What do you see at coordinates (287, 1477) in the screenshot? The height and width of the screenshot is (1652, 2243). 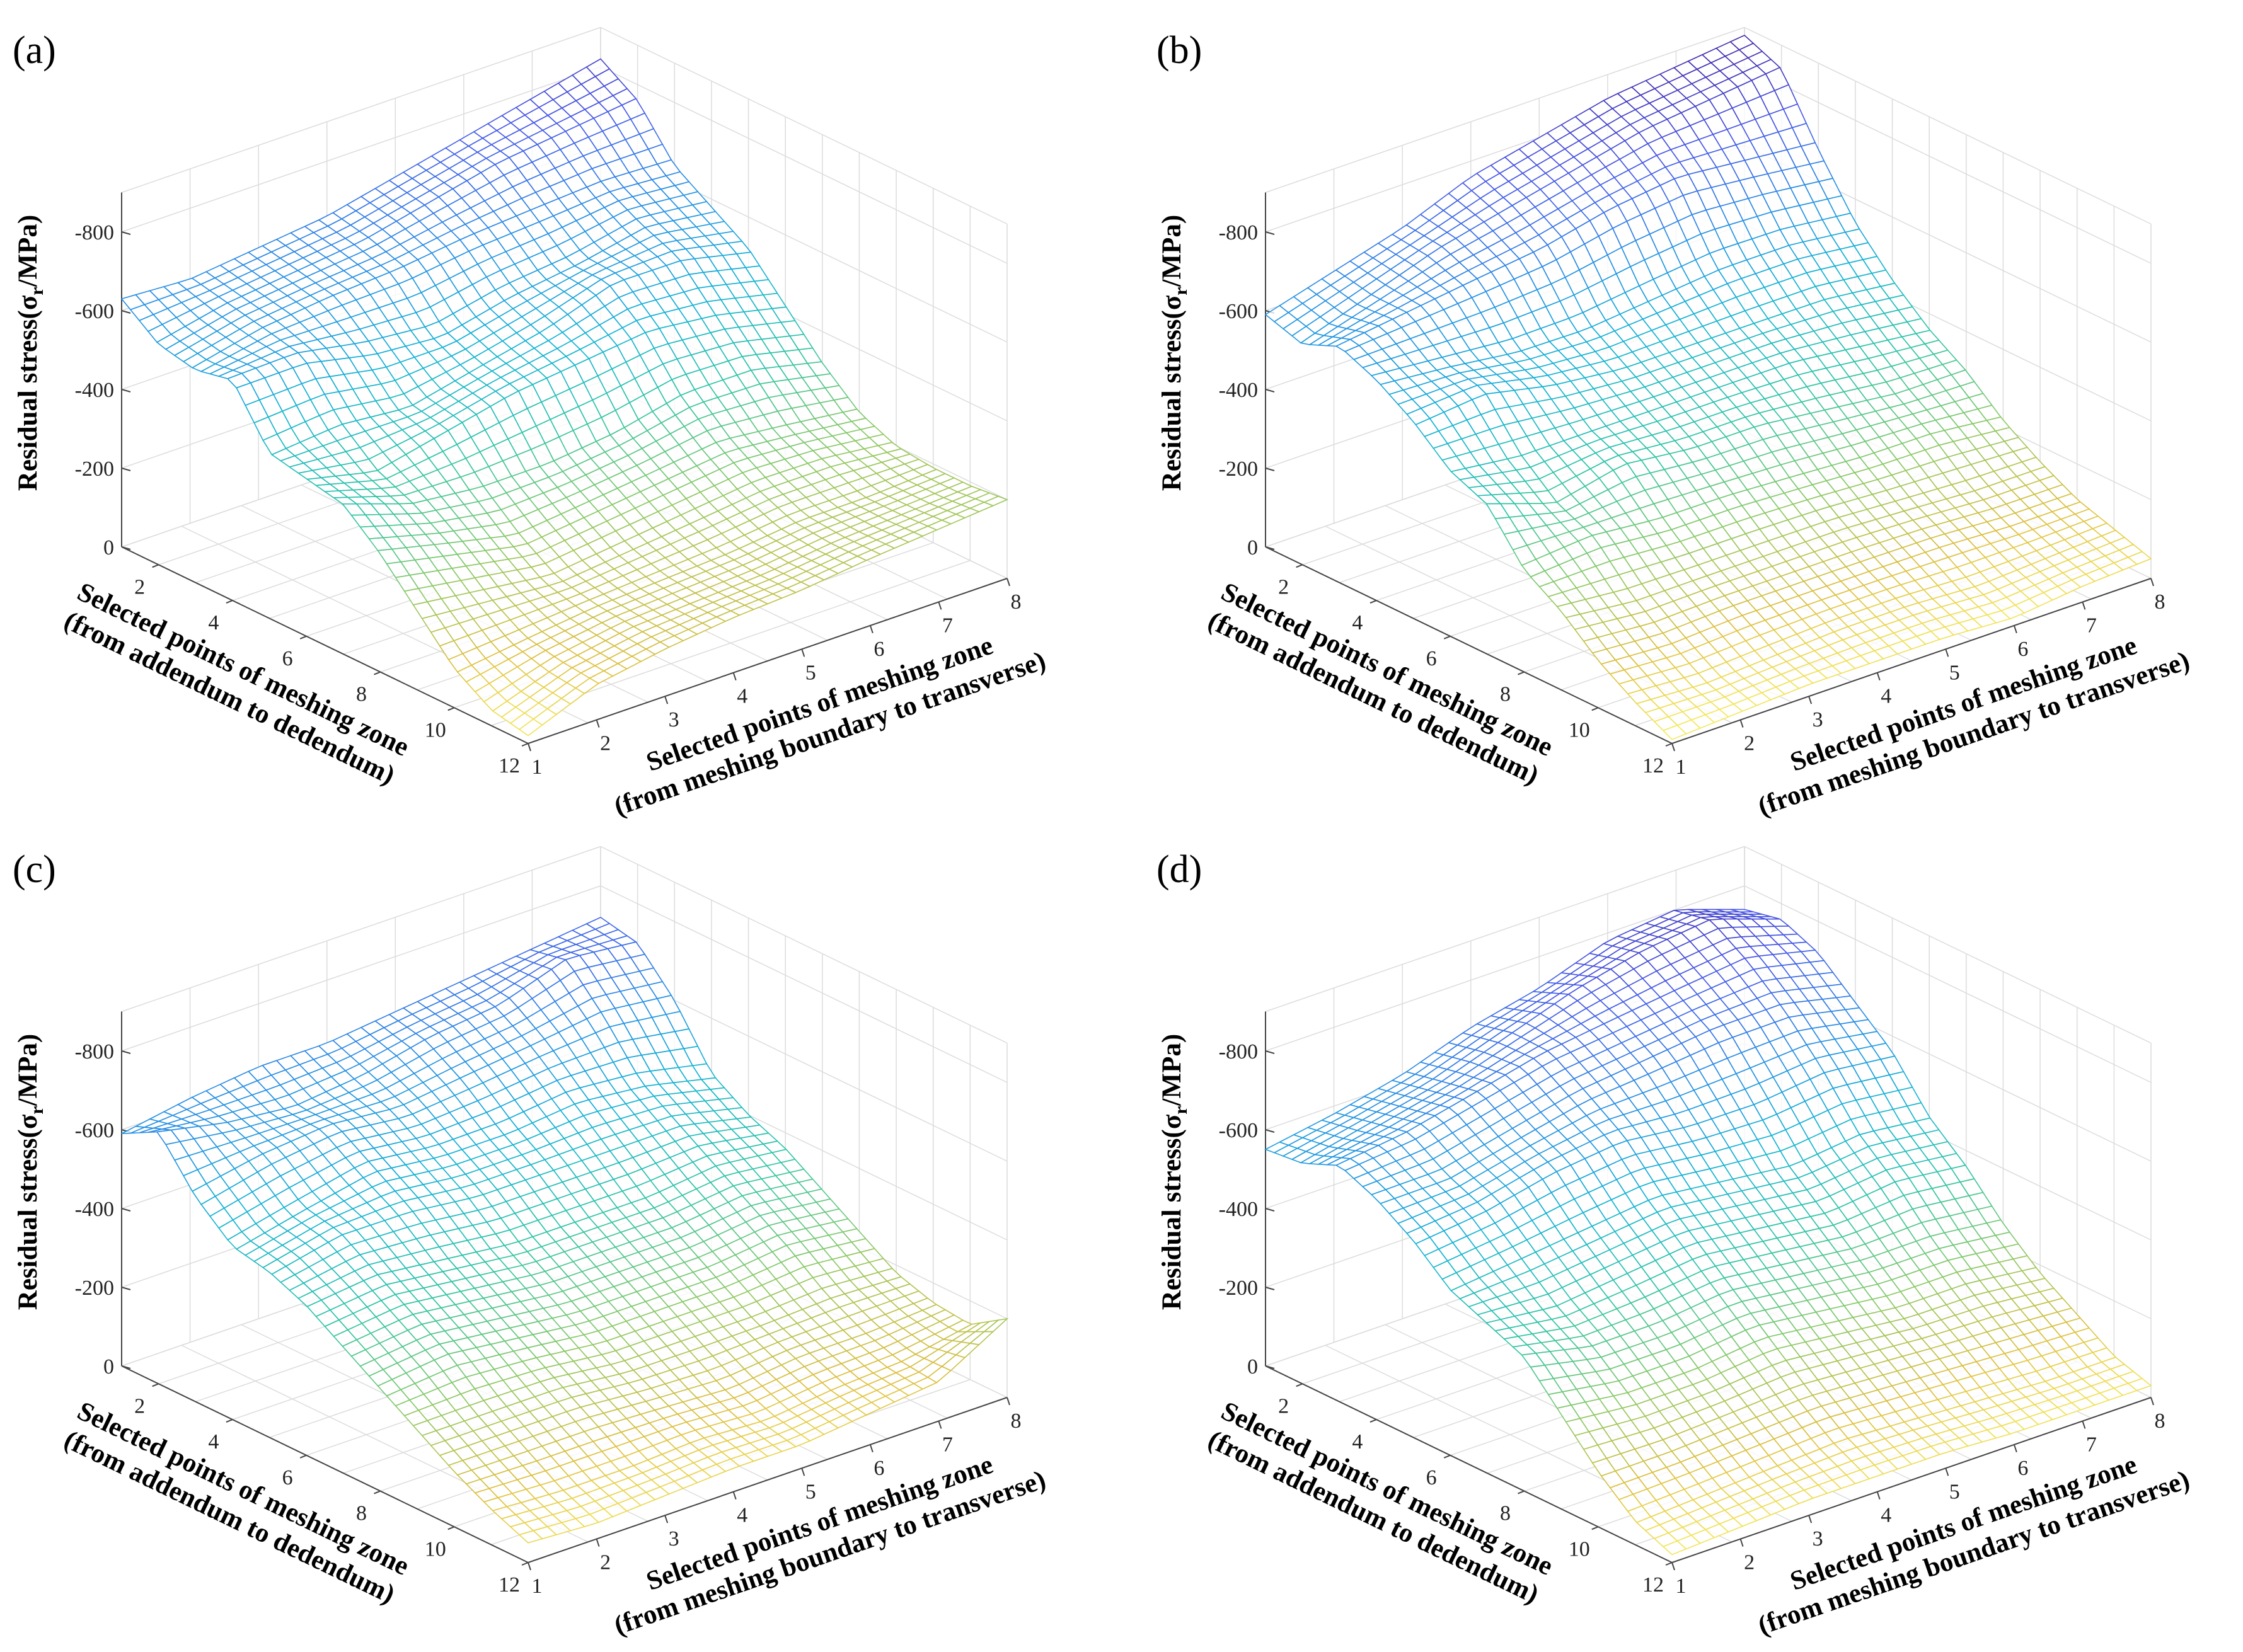 I see `x-tick-label: 6` at bounding box center [287, 1477].